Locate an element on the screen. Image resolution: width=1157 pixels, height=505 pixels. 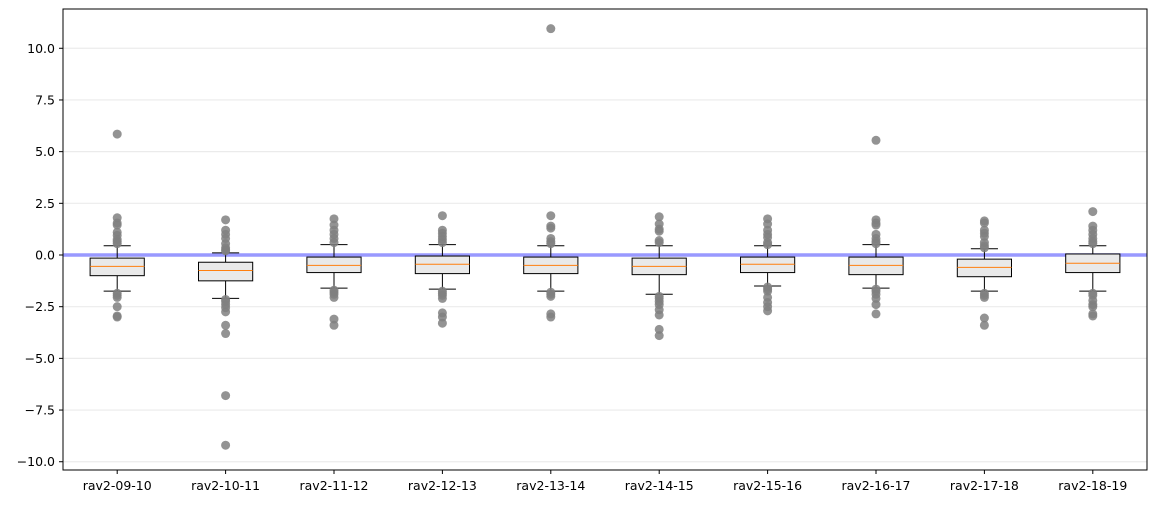
boxes-layer is located at coordinates (605, 271).